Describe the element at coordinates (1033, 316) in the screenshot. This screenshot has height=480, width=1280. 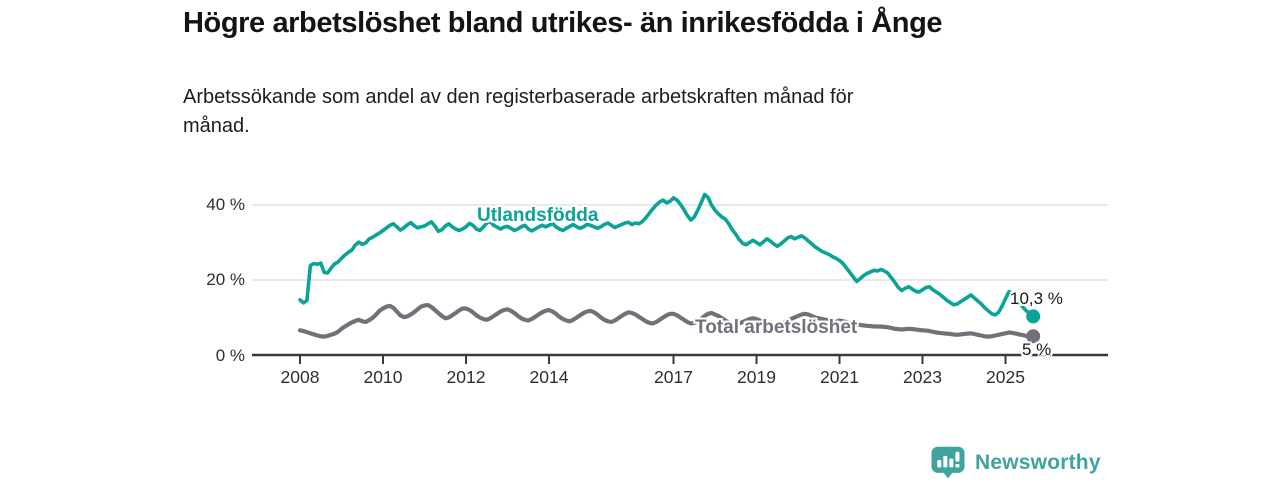
I see `end-point-dot-utlandsfodda` at that location.